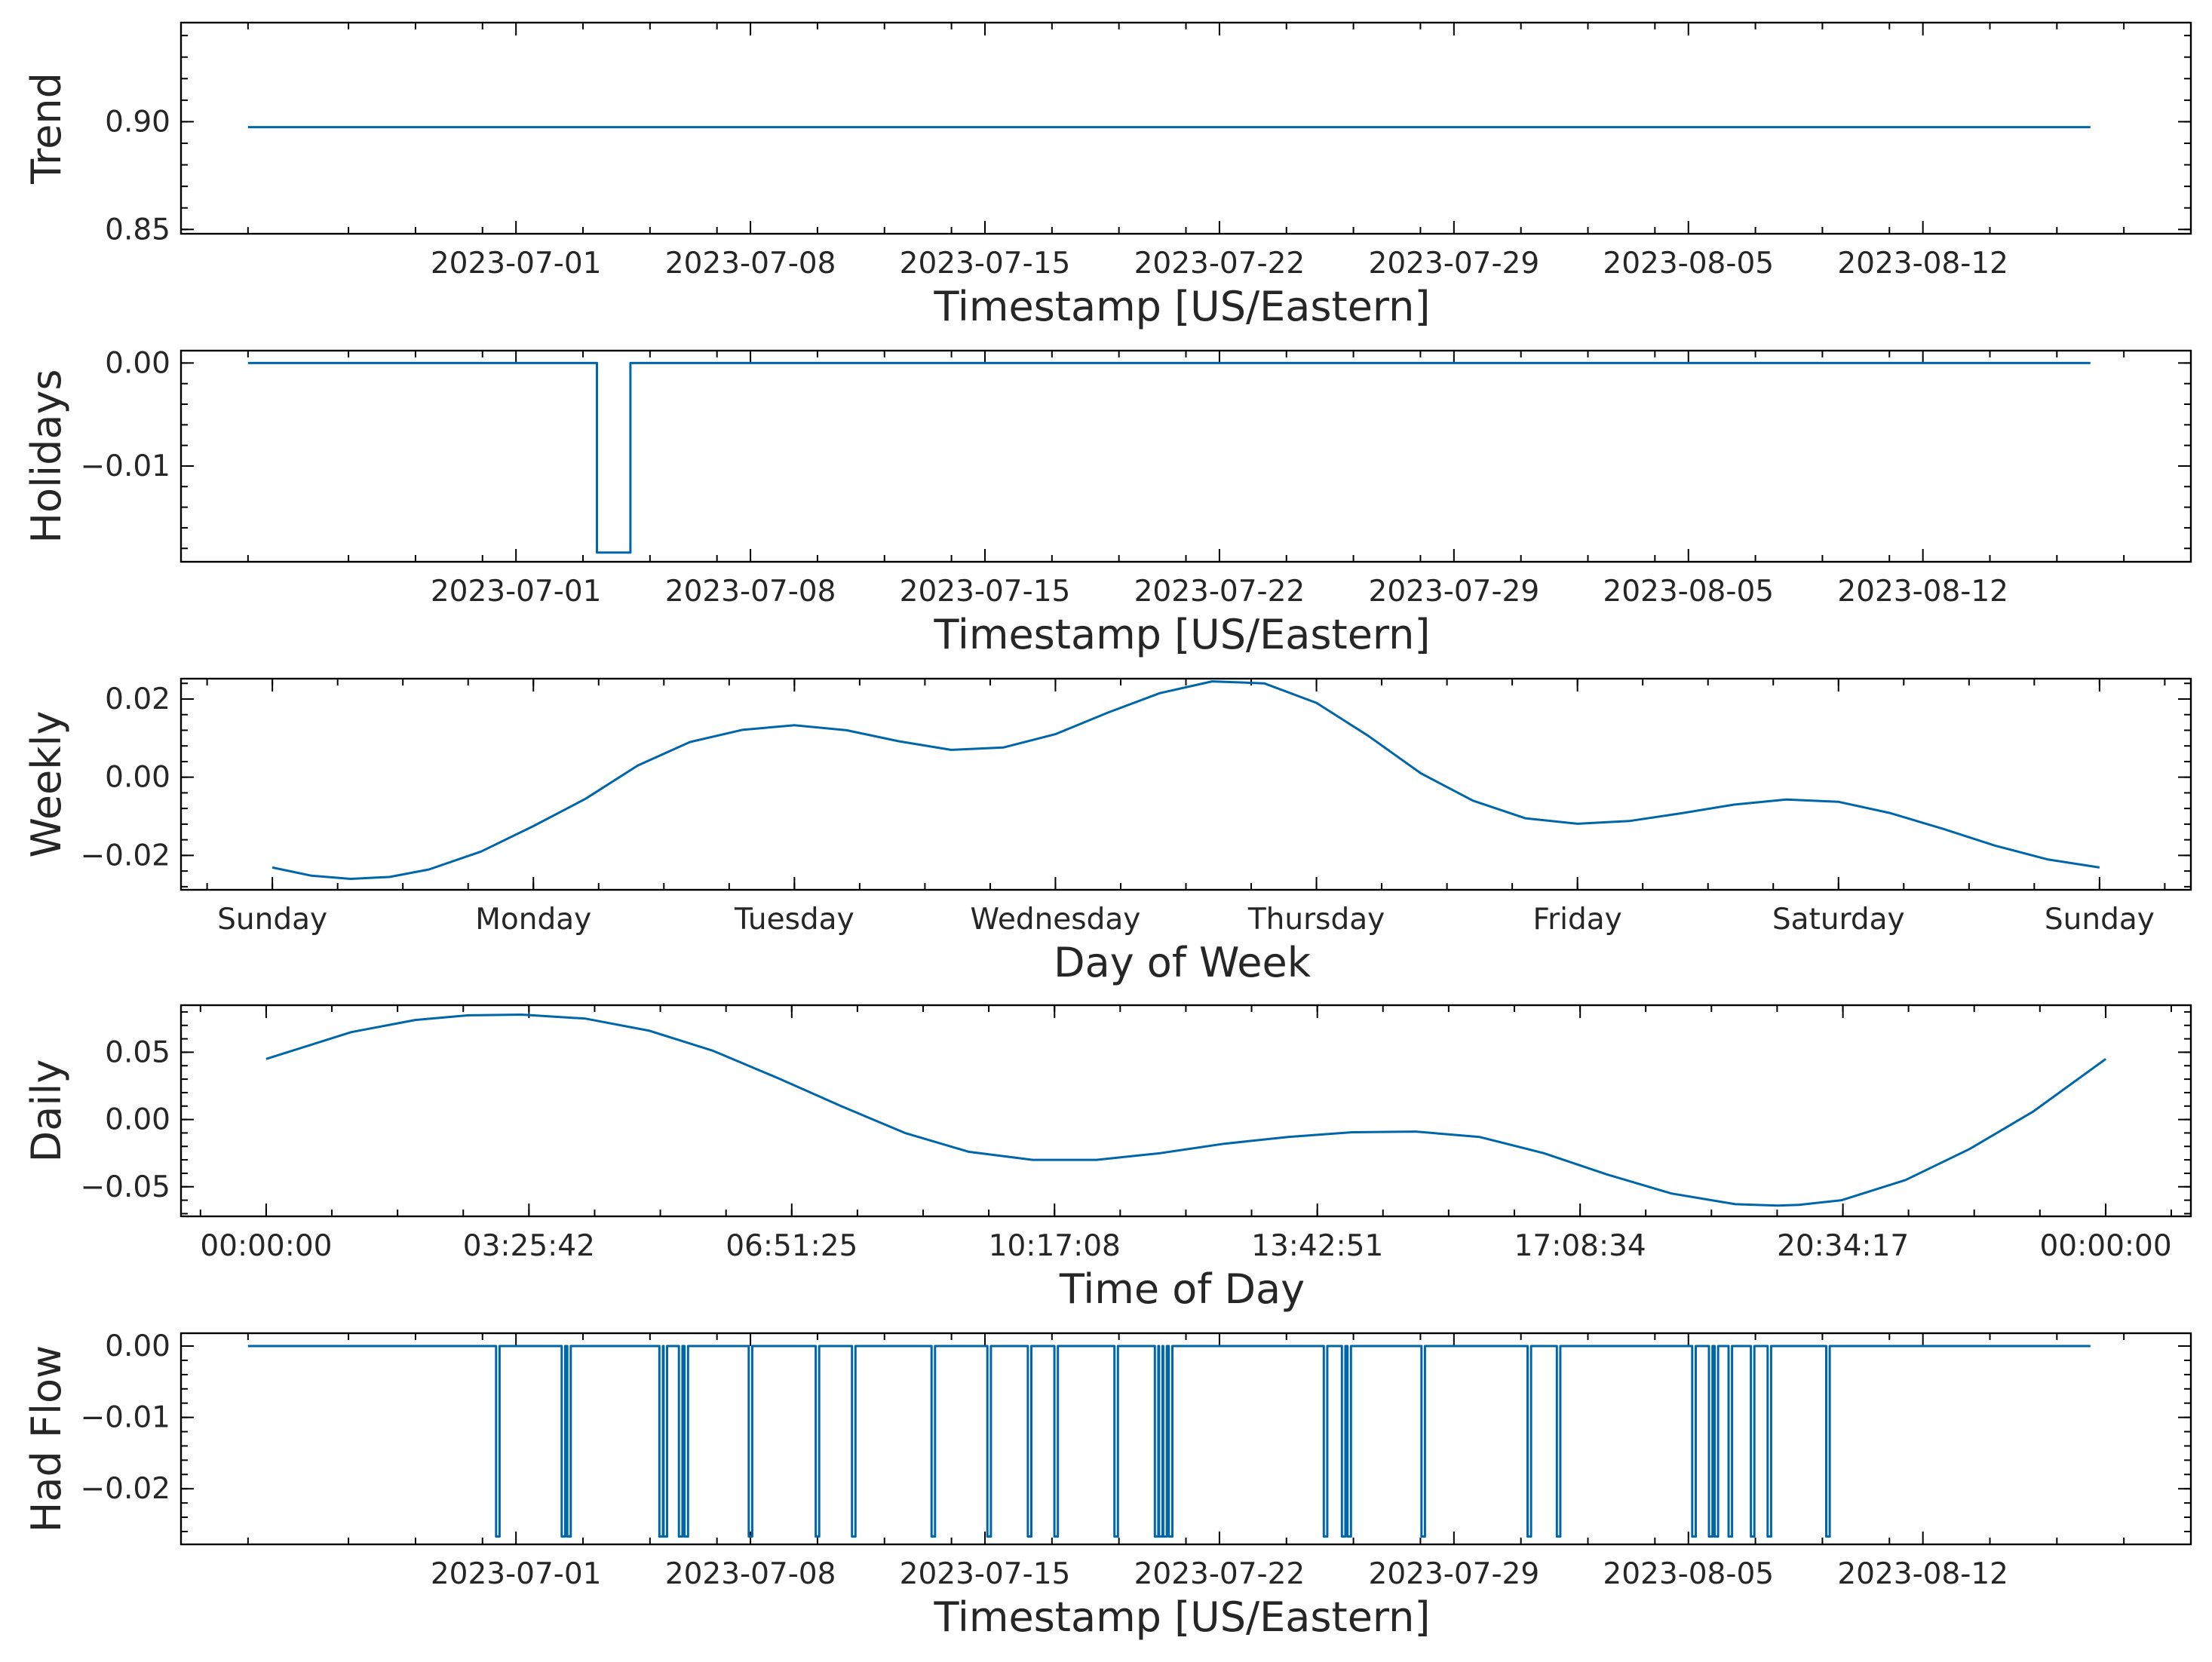 This screenshot has height=1662, width=2212. Describe the element at coordinates (1169, 1442) in the screenshot. I see `panel-5-series-line` at that location.